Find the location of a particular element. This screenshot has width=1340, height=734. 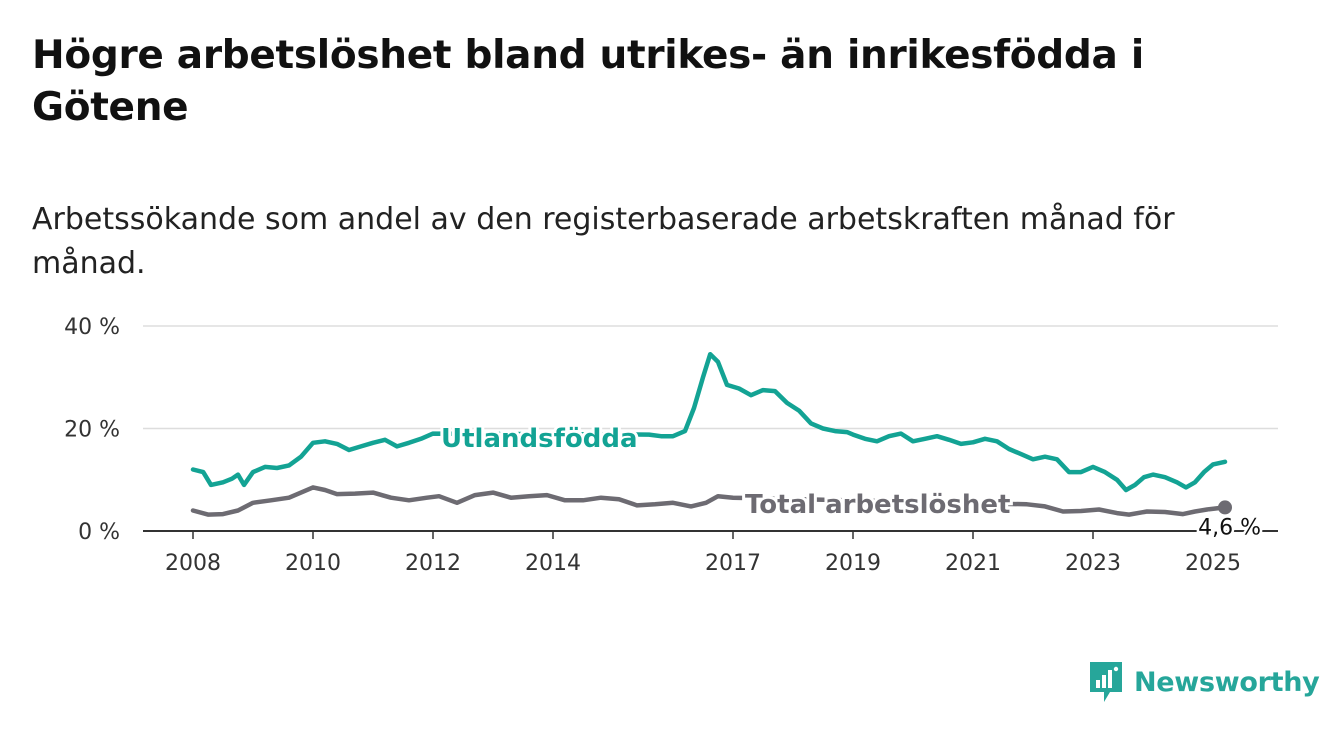

newsworthy-logo-icon is located at coordinates (1106, 682).